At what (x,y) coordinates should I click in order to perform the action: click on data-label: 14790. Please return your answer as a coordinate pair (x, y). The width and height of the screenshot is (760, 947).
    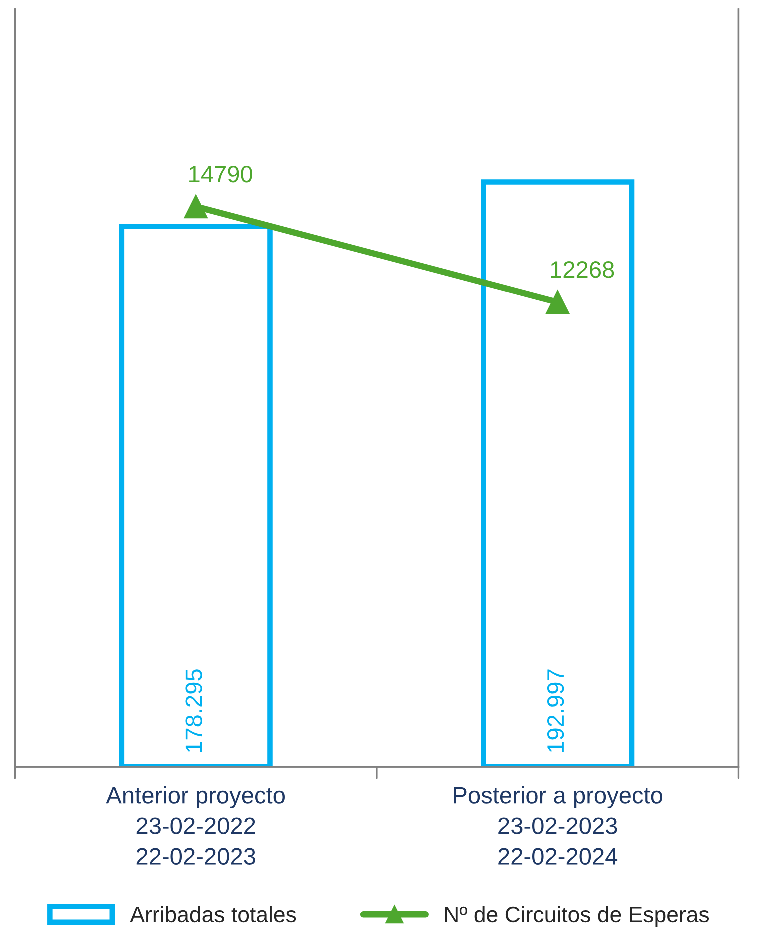
    Looking at the image, I should click on (221, 174).